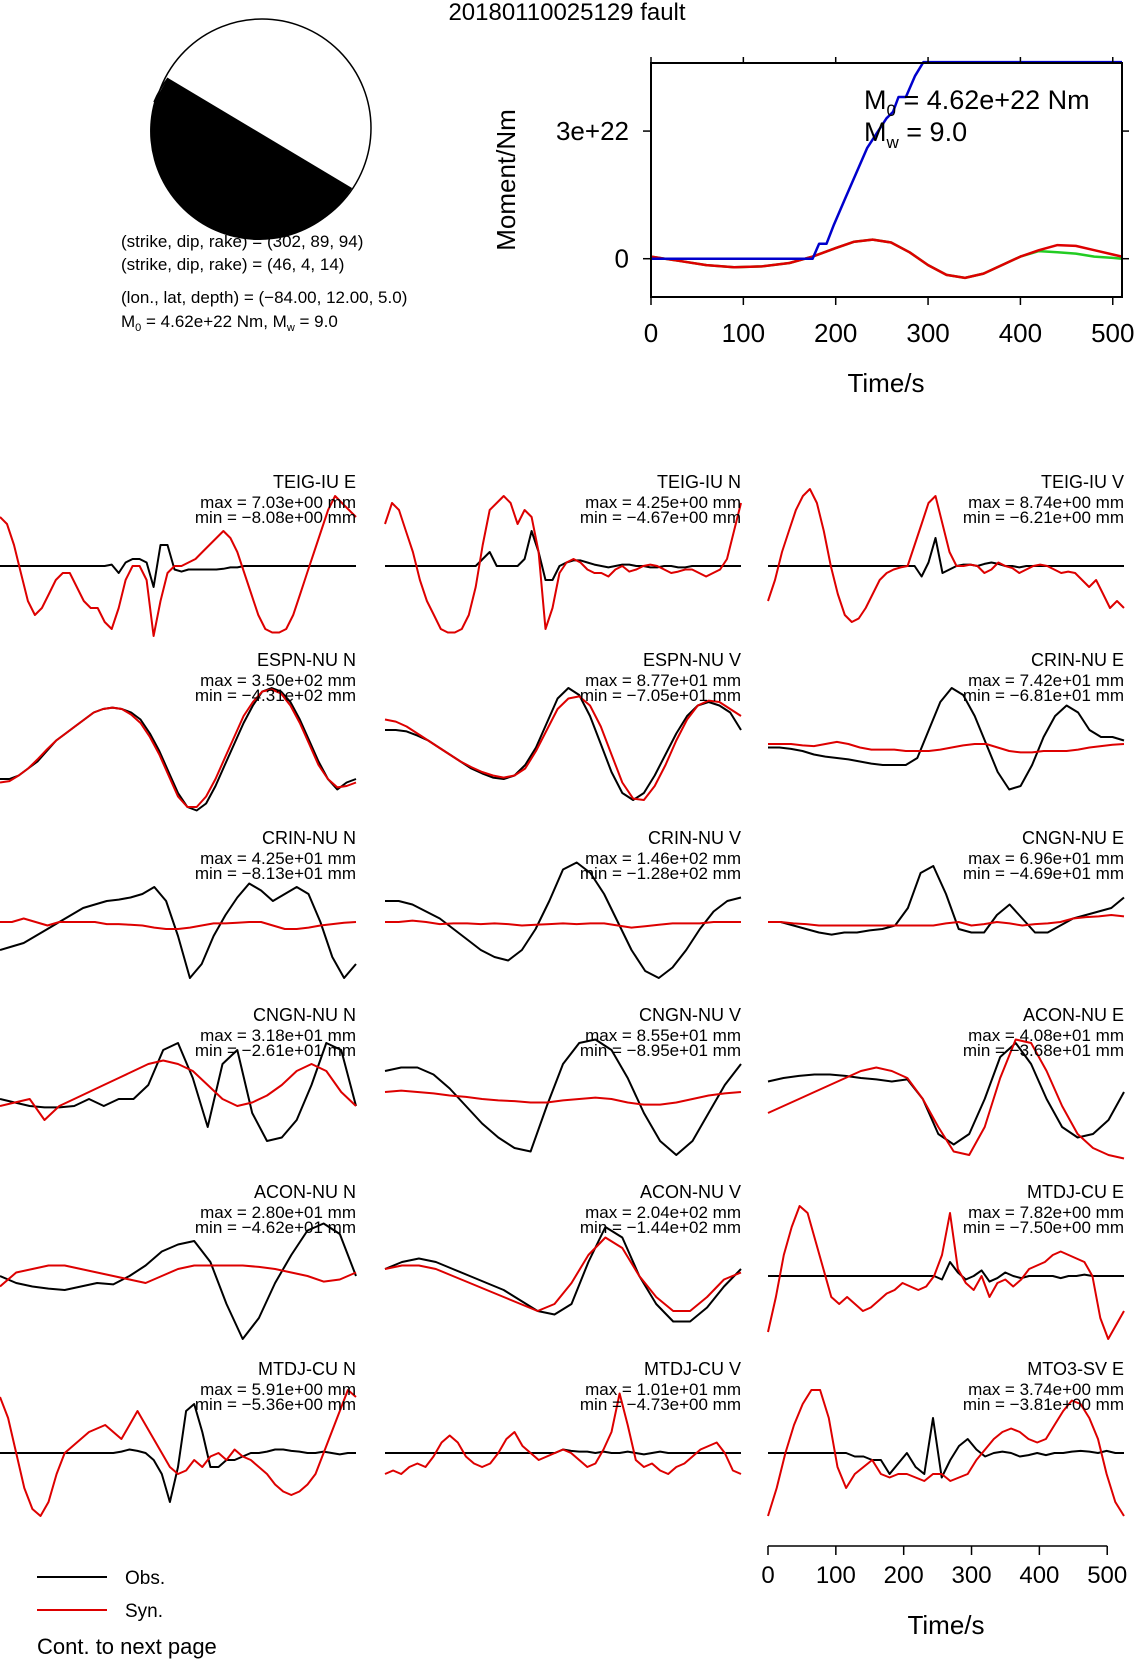 This screenshot has height=1661, width=1139. I want to click on max-amplitude-label: max = 8.77e+01 mm, so click(663, 680).